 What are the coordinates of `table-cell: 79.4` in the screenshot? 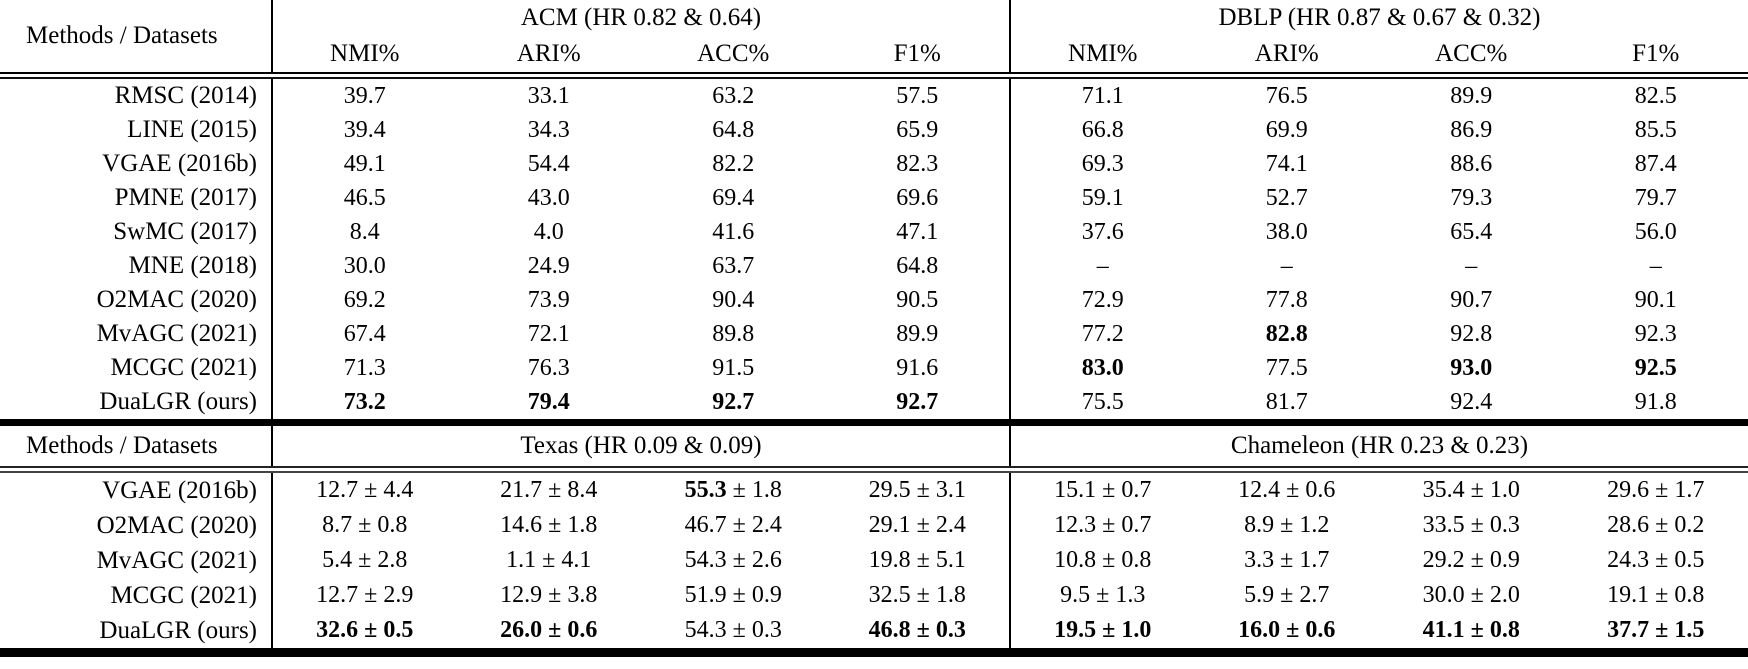 It's located at (548, 402).